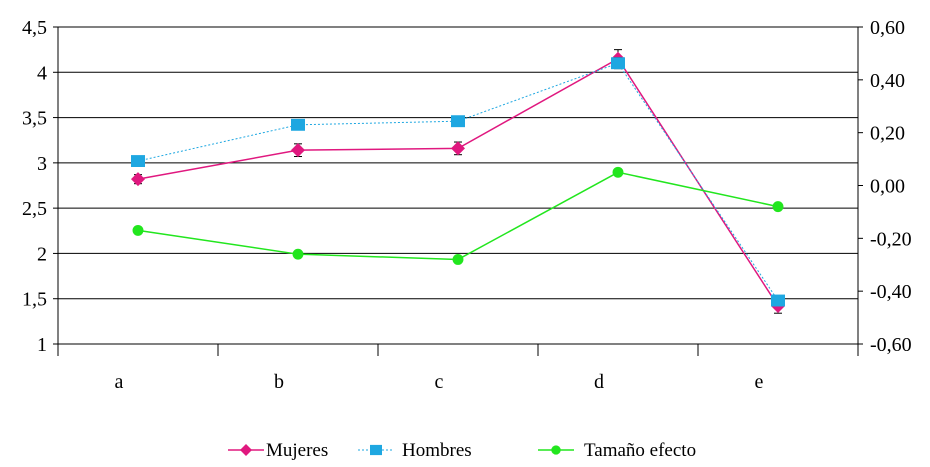 This screenshot has height=467, width=930. I want to click on y-left-tick-label: 4,5, so click(34, 28).